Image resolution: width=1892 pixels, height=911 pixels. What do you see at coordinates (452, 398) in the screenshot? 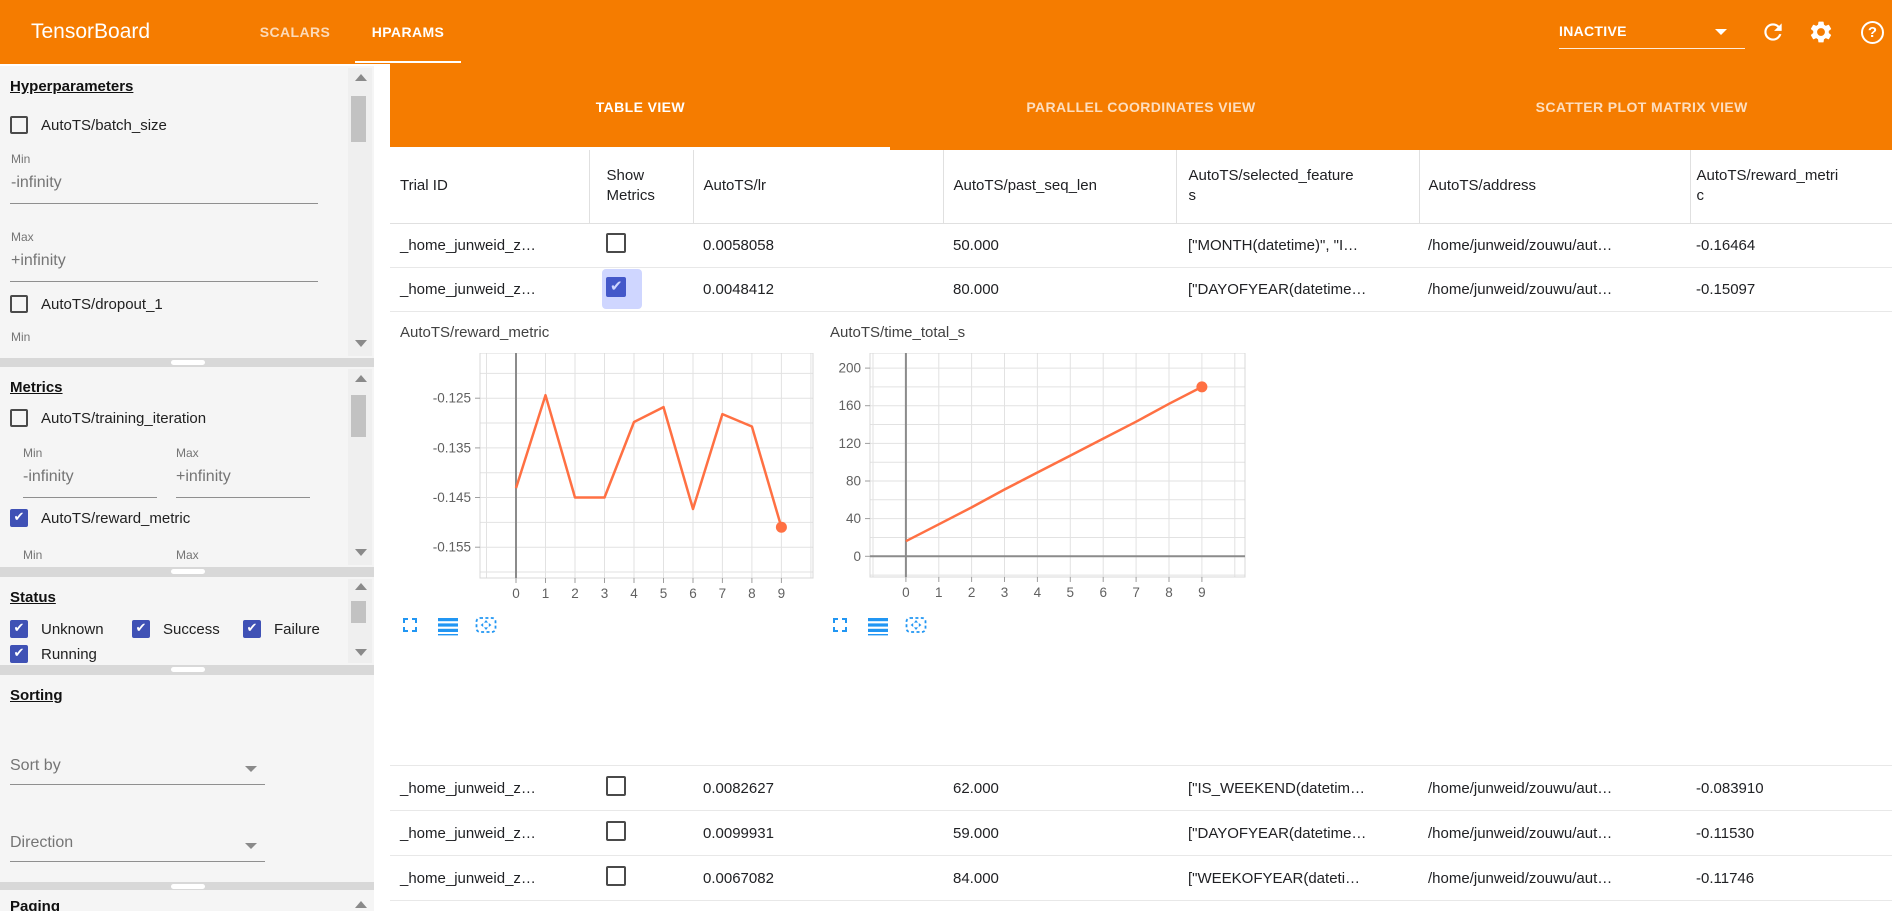
I see `svg-text: -0.125` at bounding box center [452, 398].